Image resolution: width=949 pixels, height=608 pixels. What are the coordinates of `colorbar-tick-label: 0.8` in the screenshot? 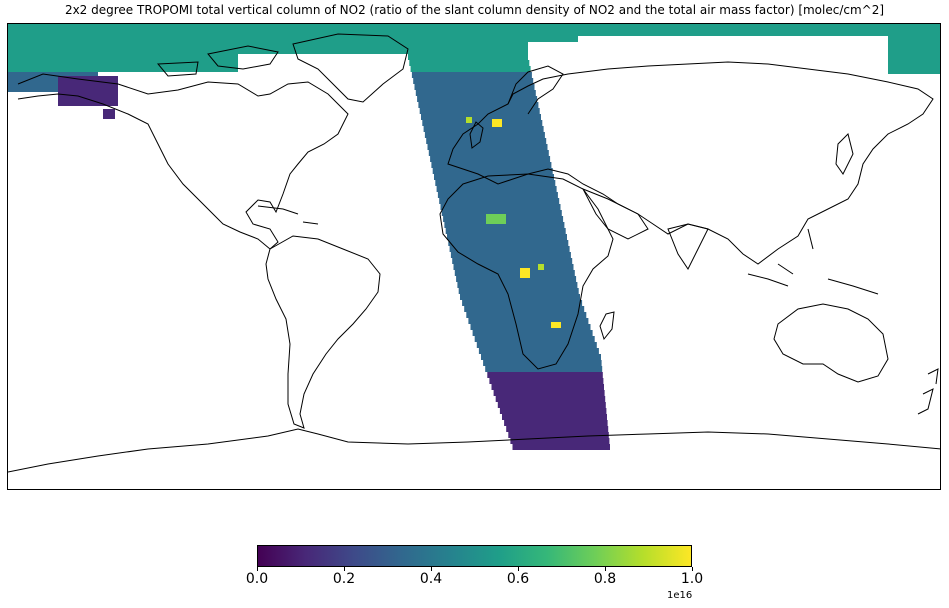 It's located at (605, 579).